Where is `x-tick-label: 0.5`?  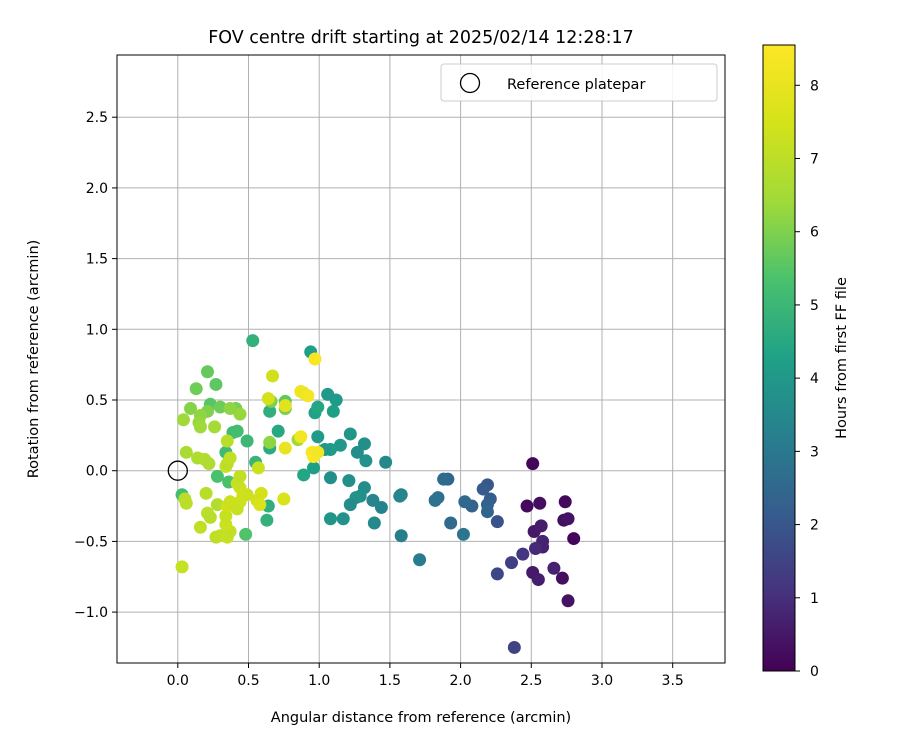 x-tick-label: 0.5 is located at coordinates (248, 681).